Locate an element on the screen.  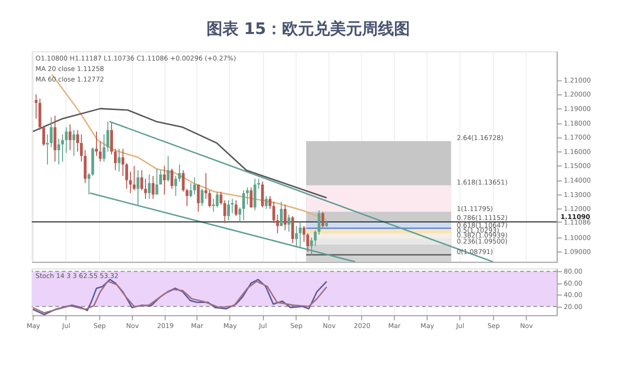
line-series is located at coordinates (180, 153).